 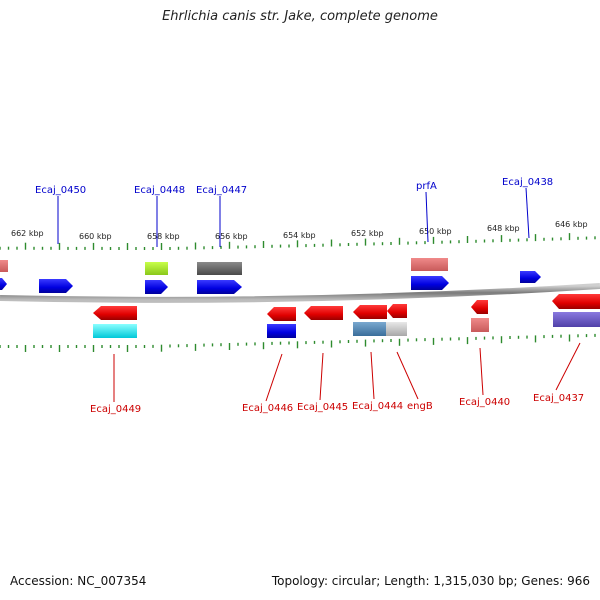 What do you see at coordinates (435, 231) in the screenshot?
I see `kbp-label: 650 kbp` at bounding box center [435, 231].